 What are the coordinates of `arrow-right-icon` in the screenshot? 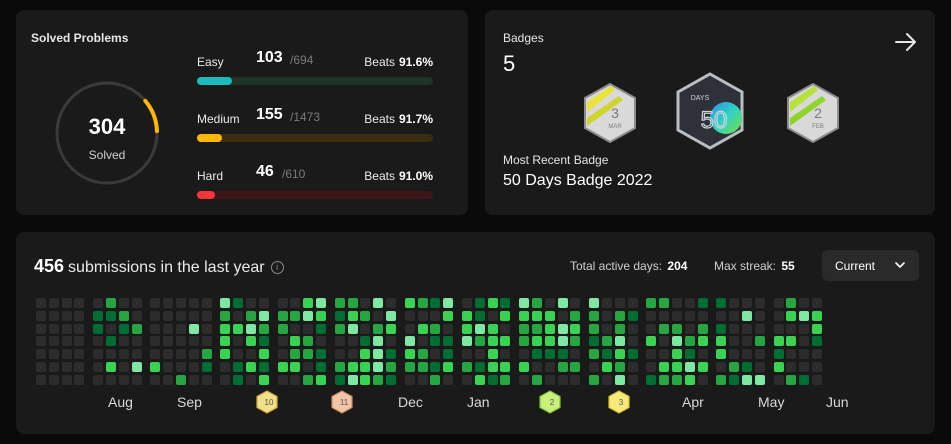 It's located at (906, 42).